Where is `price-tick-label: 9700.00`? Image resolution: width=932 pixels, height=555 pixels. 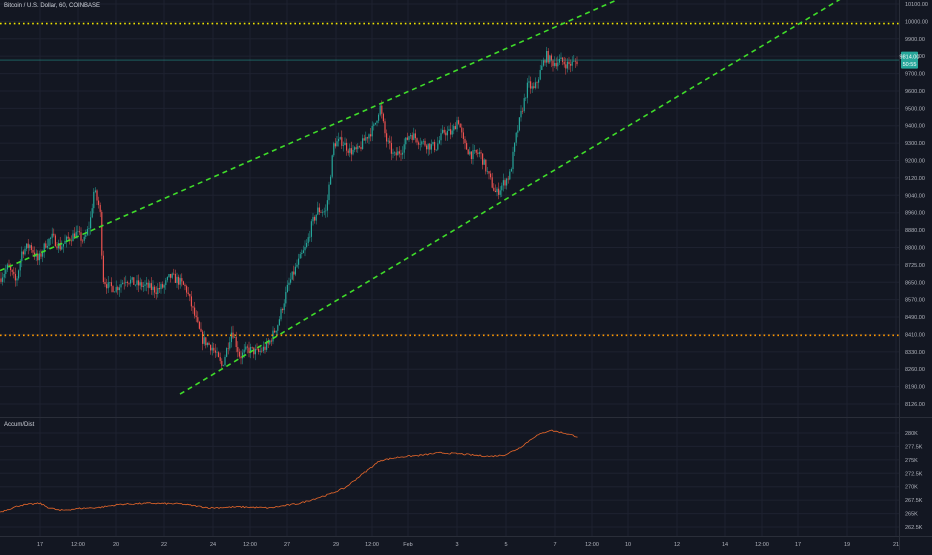 price-tick-label: 9700.00 is located at coordinates (915, 75).